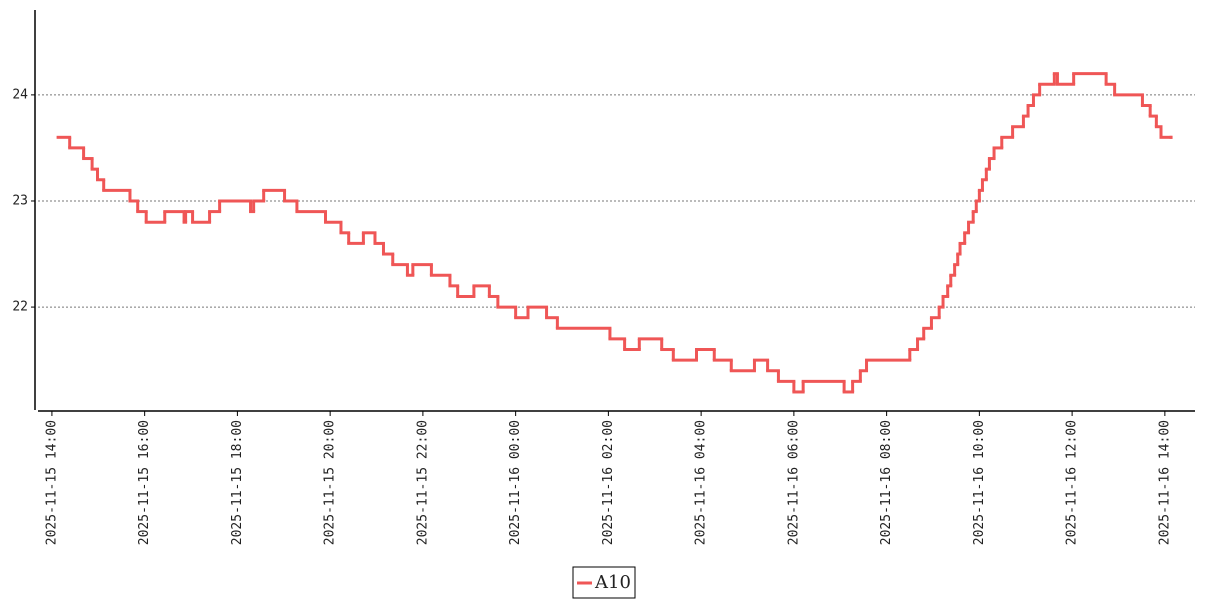 Image resolution: width=1207 pixels, height=600 pixels. What do you see at coordinates (793, 482) in the screenshot?
I see `x-tick-label: 2025-11-16 06:00` at bounding box center [793, 482].